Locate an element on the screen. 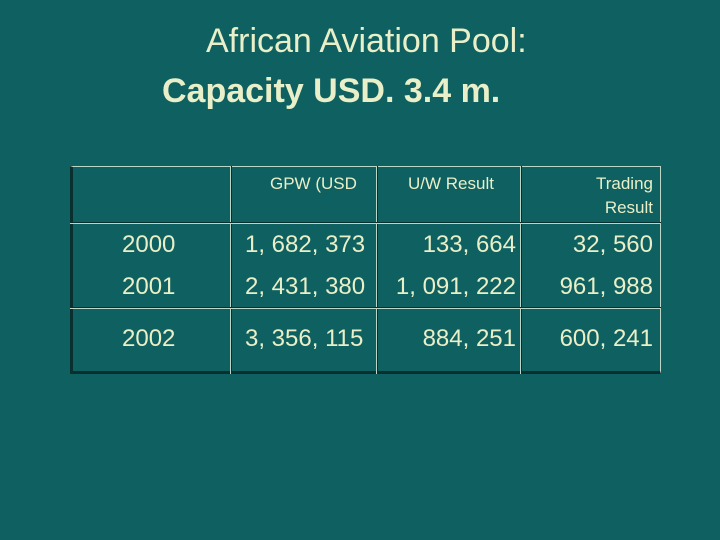 This screenshot has width=720, height=540. cell-year: 2000 is located at coordinates (149, 244).